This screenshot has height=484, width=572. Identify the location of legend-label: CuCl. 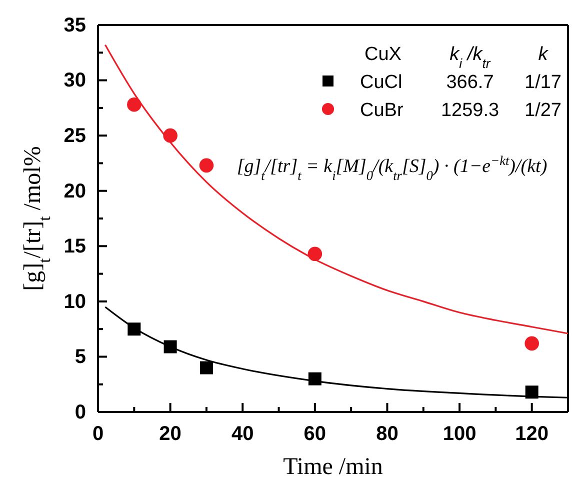
(381, 82).